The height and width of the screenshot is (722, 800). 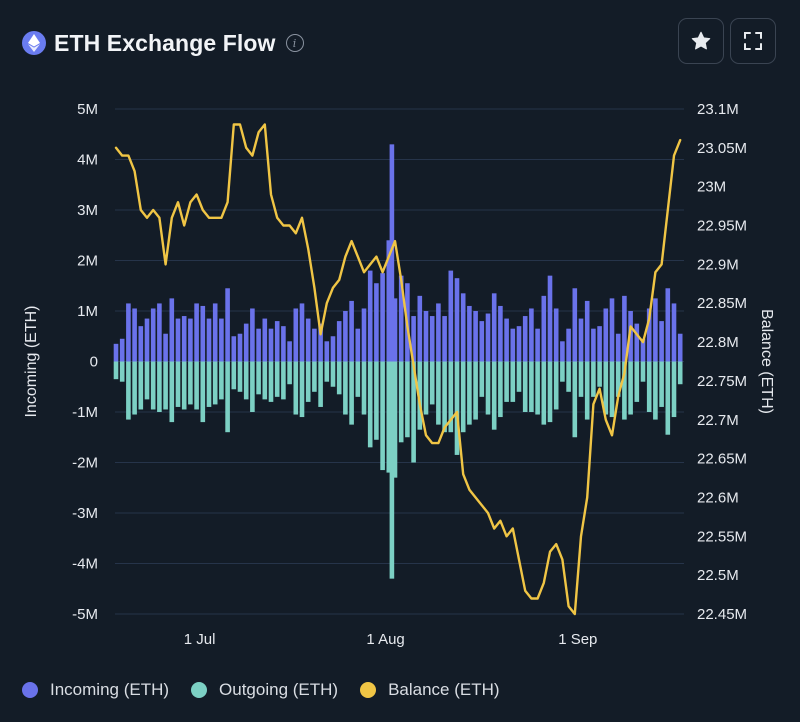 I want to click on info-icon: i, so click(x=294, y=43).